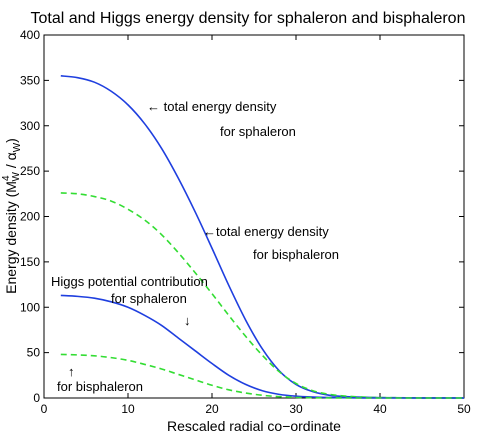  What do you see at coordinates (17, 147) in the screenshot?
I see `y-label-sub2: W` at bounding box center [17, 147].